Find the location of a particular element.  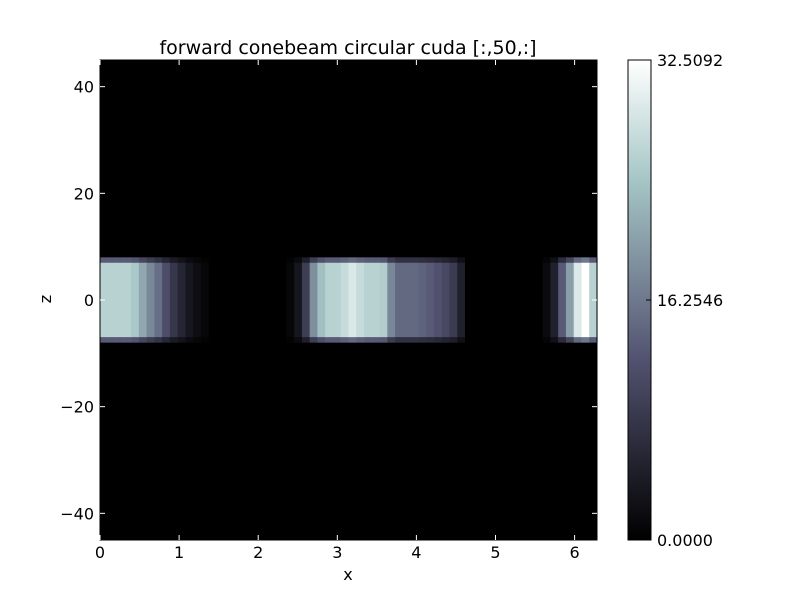

x-tick-label: 3 is located at coordinates (337, 552).